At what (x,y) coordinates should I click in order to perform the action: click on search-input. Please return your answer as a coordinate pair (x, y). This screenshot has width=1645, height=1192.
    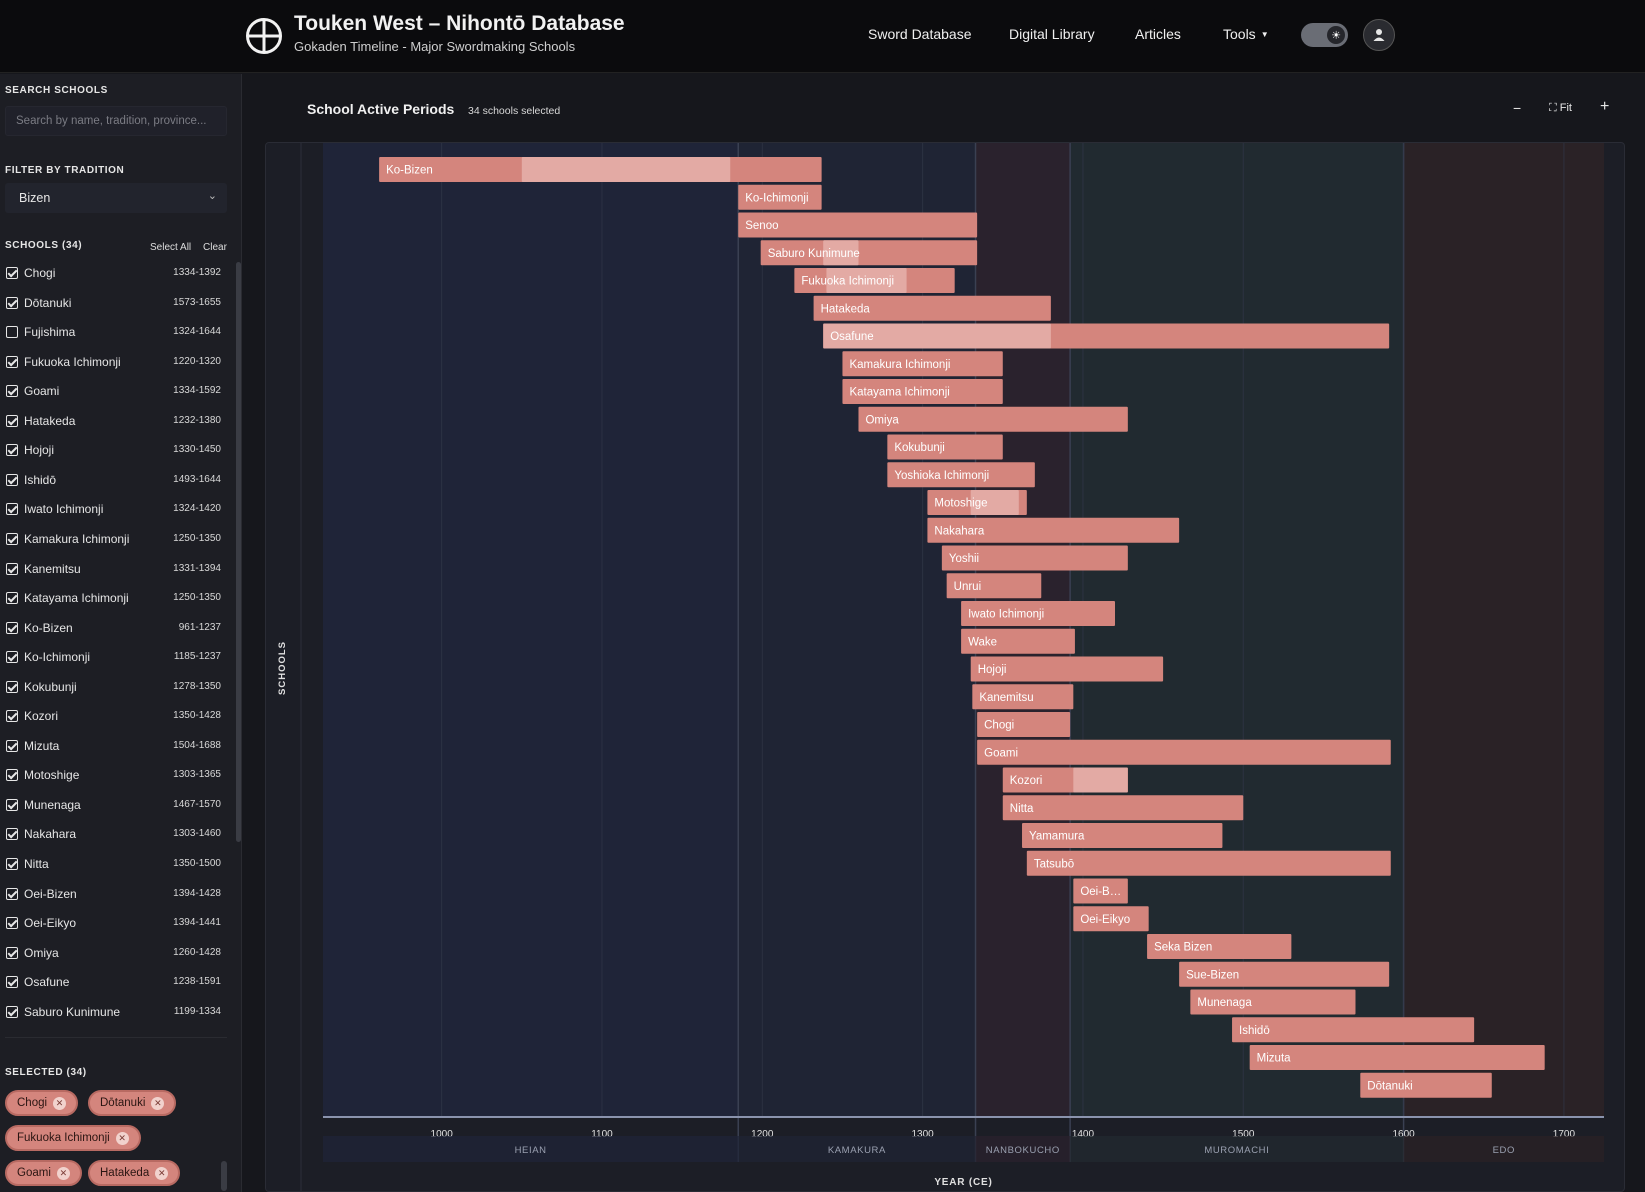
    Looking at the image, I should click on (116, 121).